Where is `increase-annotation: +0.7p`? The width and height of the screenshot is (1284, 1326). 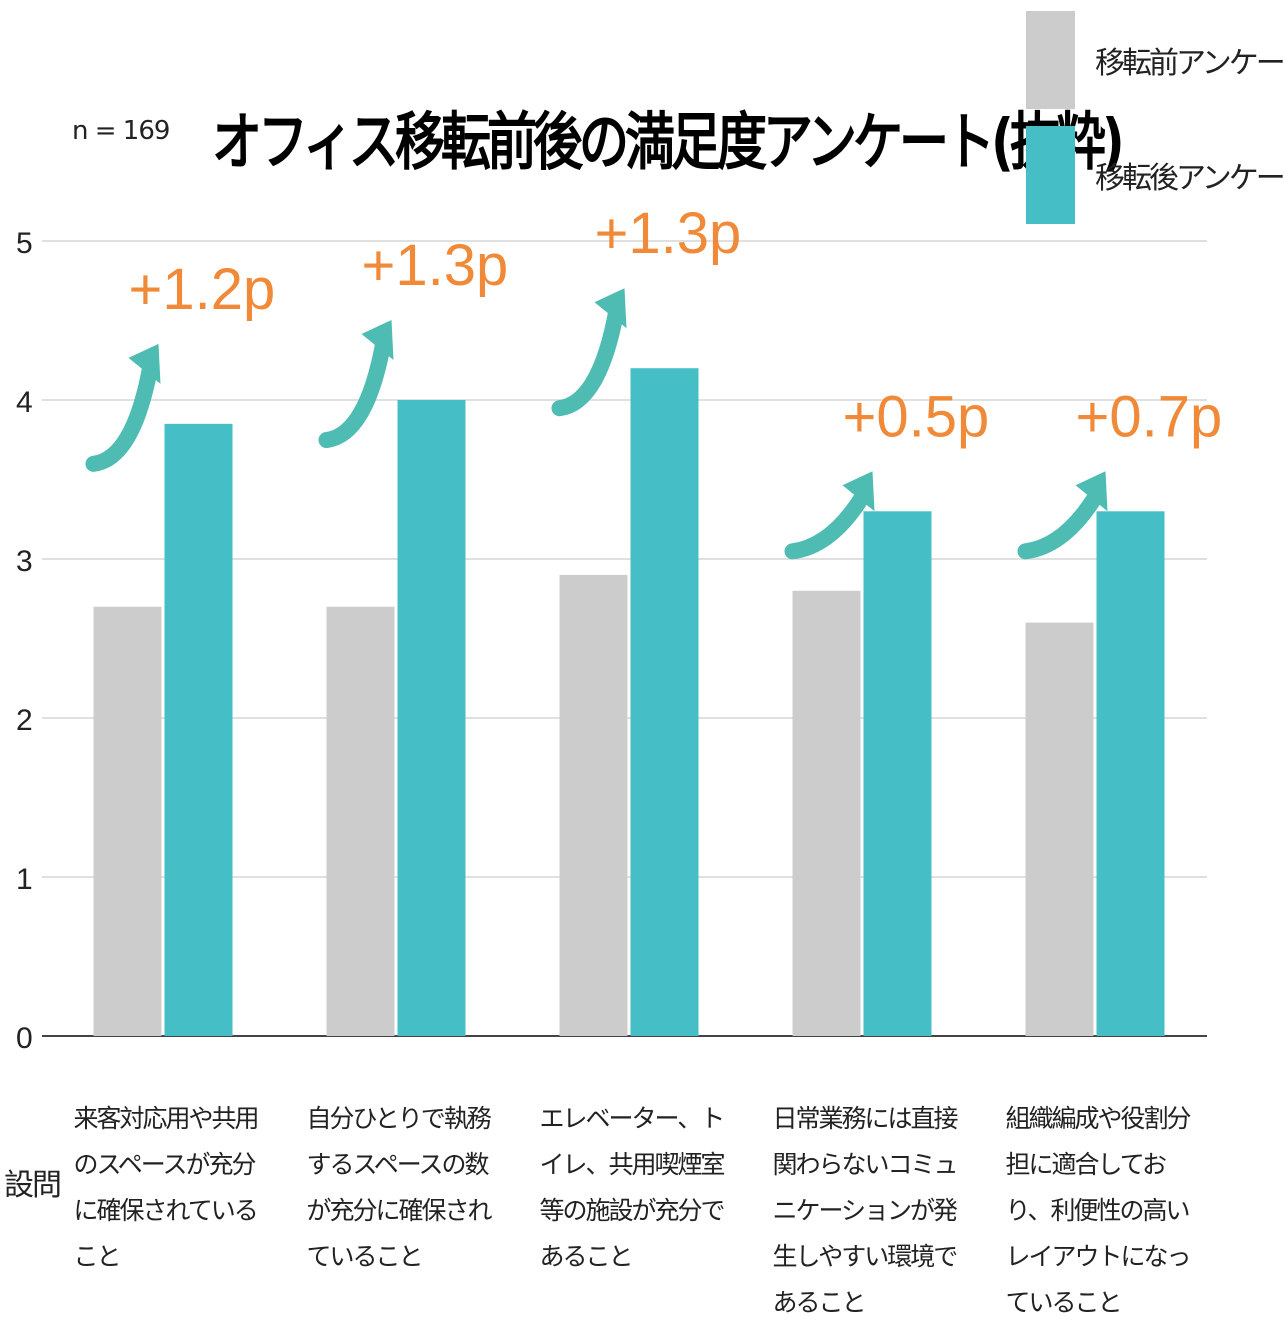 increase-annotation: +0.7p is located at coordinates (1149, 416).